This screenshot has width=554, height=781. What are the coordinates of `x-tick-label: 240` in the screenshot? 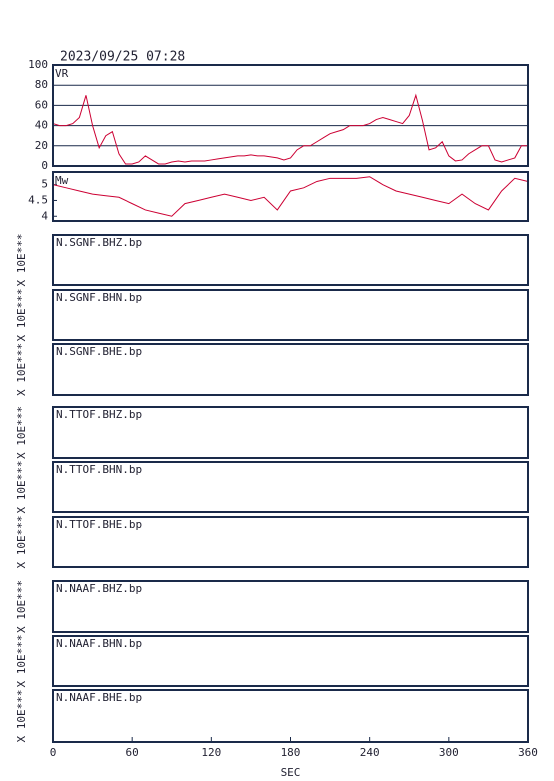 It's located at (370, 752).